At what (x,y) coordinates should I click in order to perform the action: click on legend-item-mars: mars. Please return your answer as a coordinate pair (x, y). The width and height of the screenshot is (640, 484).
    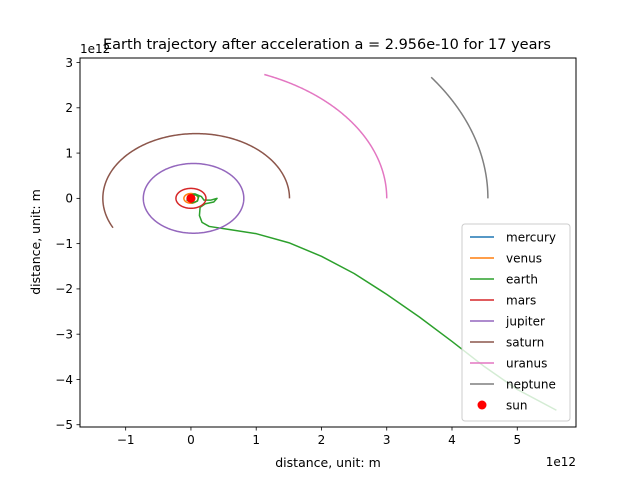
    Looking at the image, I should click on (503, 300).